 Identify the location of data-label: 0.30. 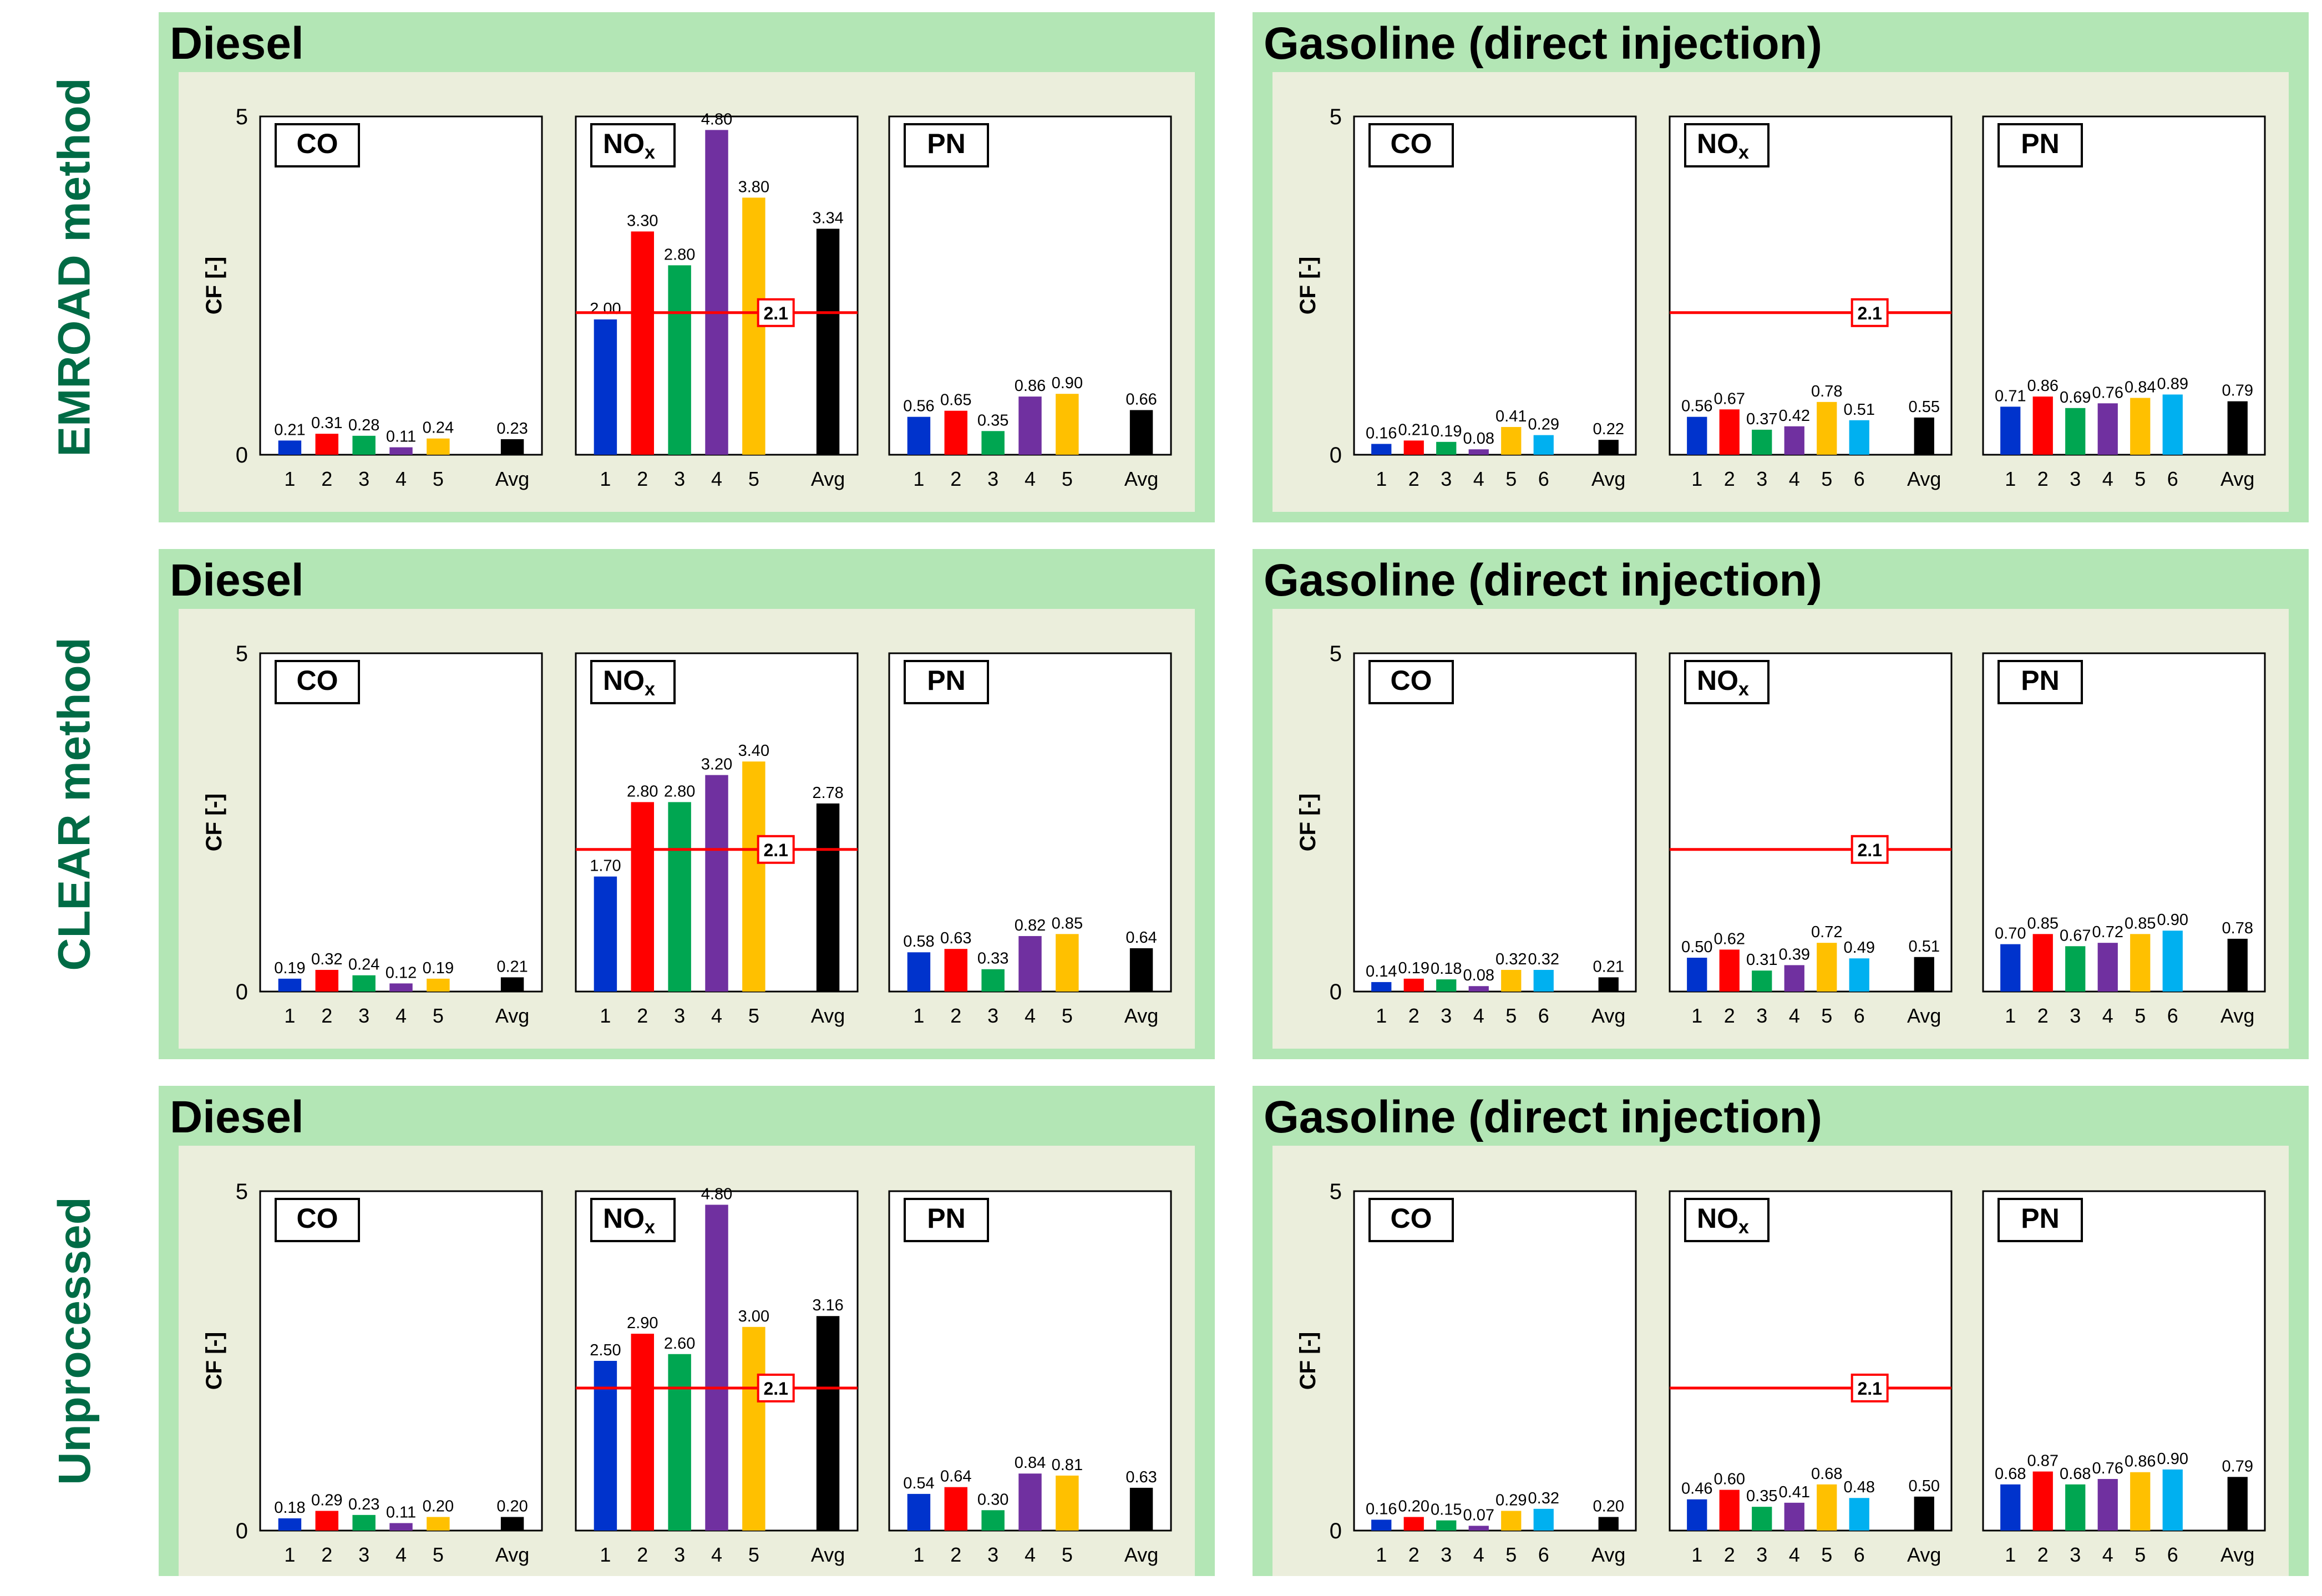
(992, 1499).